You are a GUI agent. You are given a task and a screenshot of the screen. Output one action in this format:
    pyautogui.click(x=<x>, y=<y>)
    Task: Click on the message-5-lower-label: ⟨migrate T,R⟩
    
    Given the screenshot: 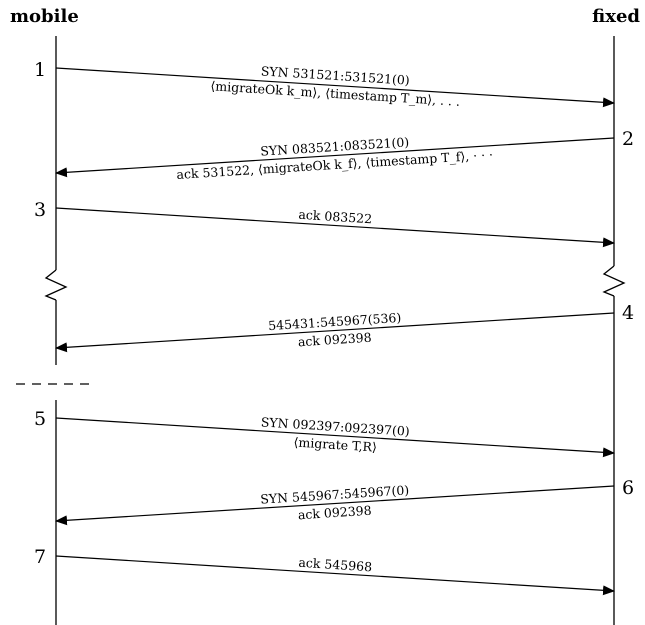 What is the action you would take?
    pyautogui.click(x=335, y=444)
    